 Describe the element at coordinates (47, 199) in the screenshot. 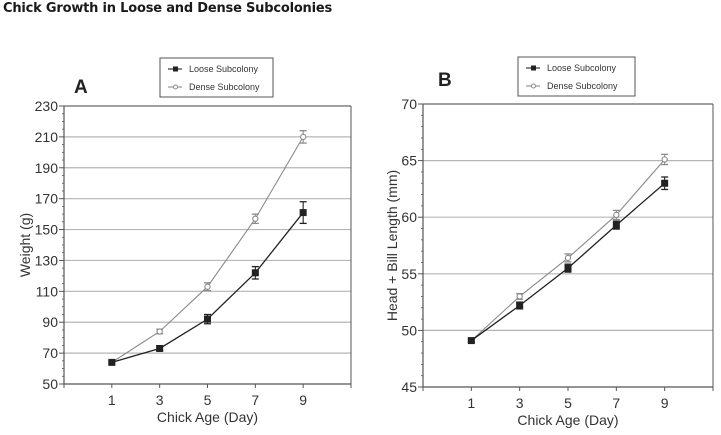

I see `y-tick-label: 170` at that location.